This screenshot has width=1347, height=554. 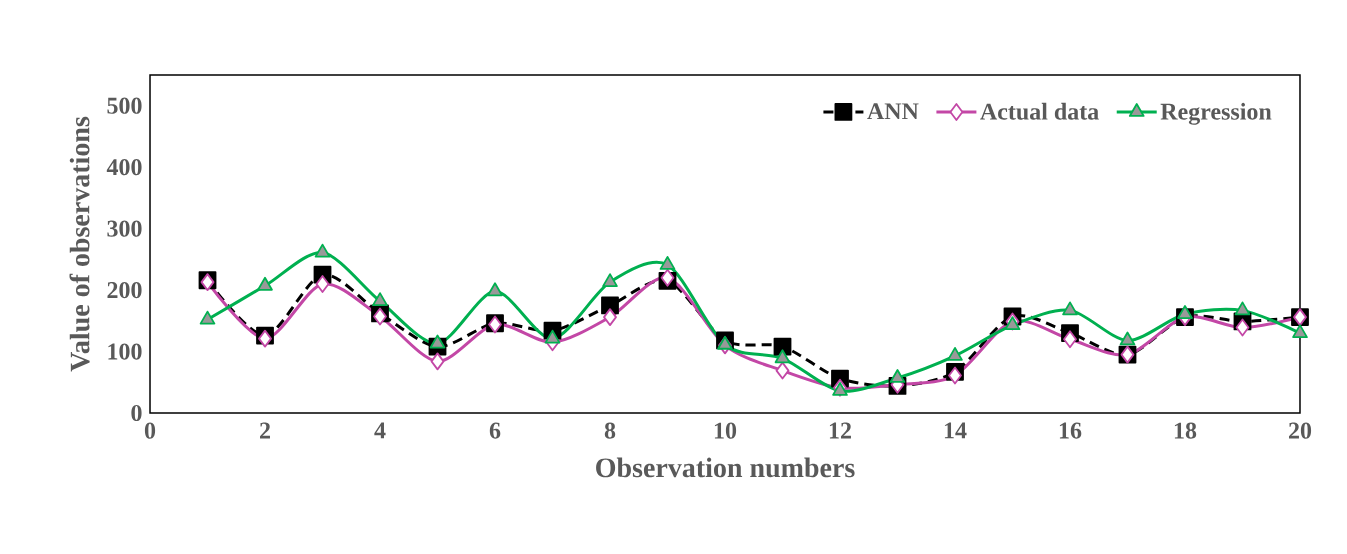 I want to click on y-tick-label: 0, so click(x=136, y=413).